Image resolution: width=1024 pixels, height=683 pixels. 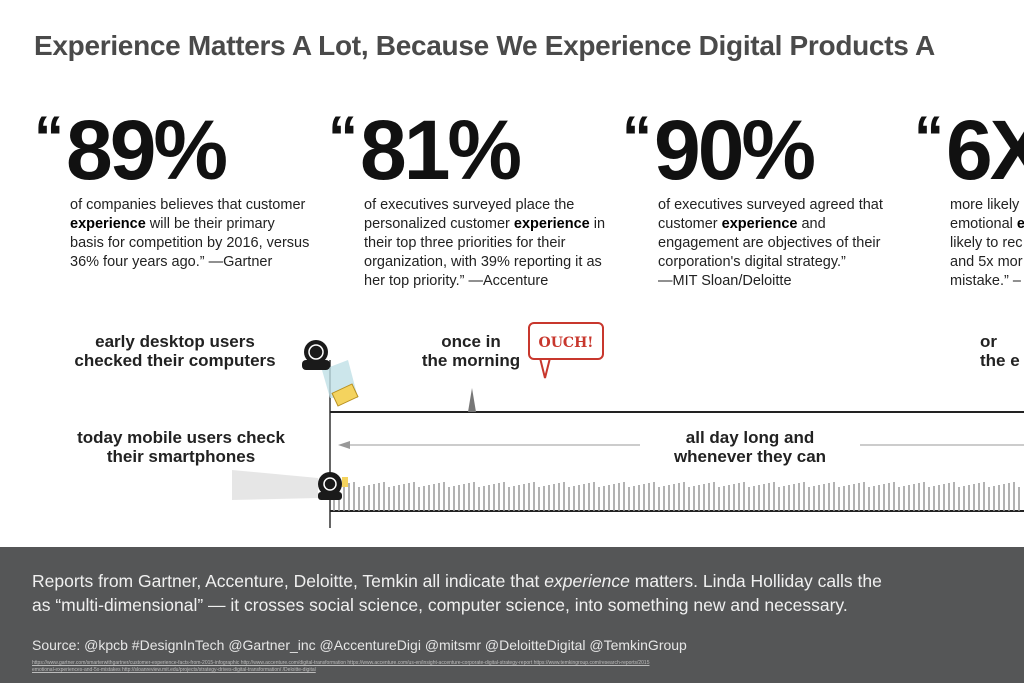 I want to click on stat-headline: “ 6X, so click(x=969, y=152).